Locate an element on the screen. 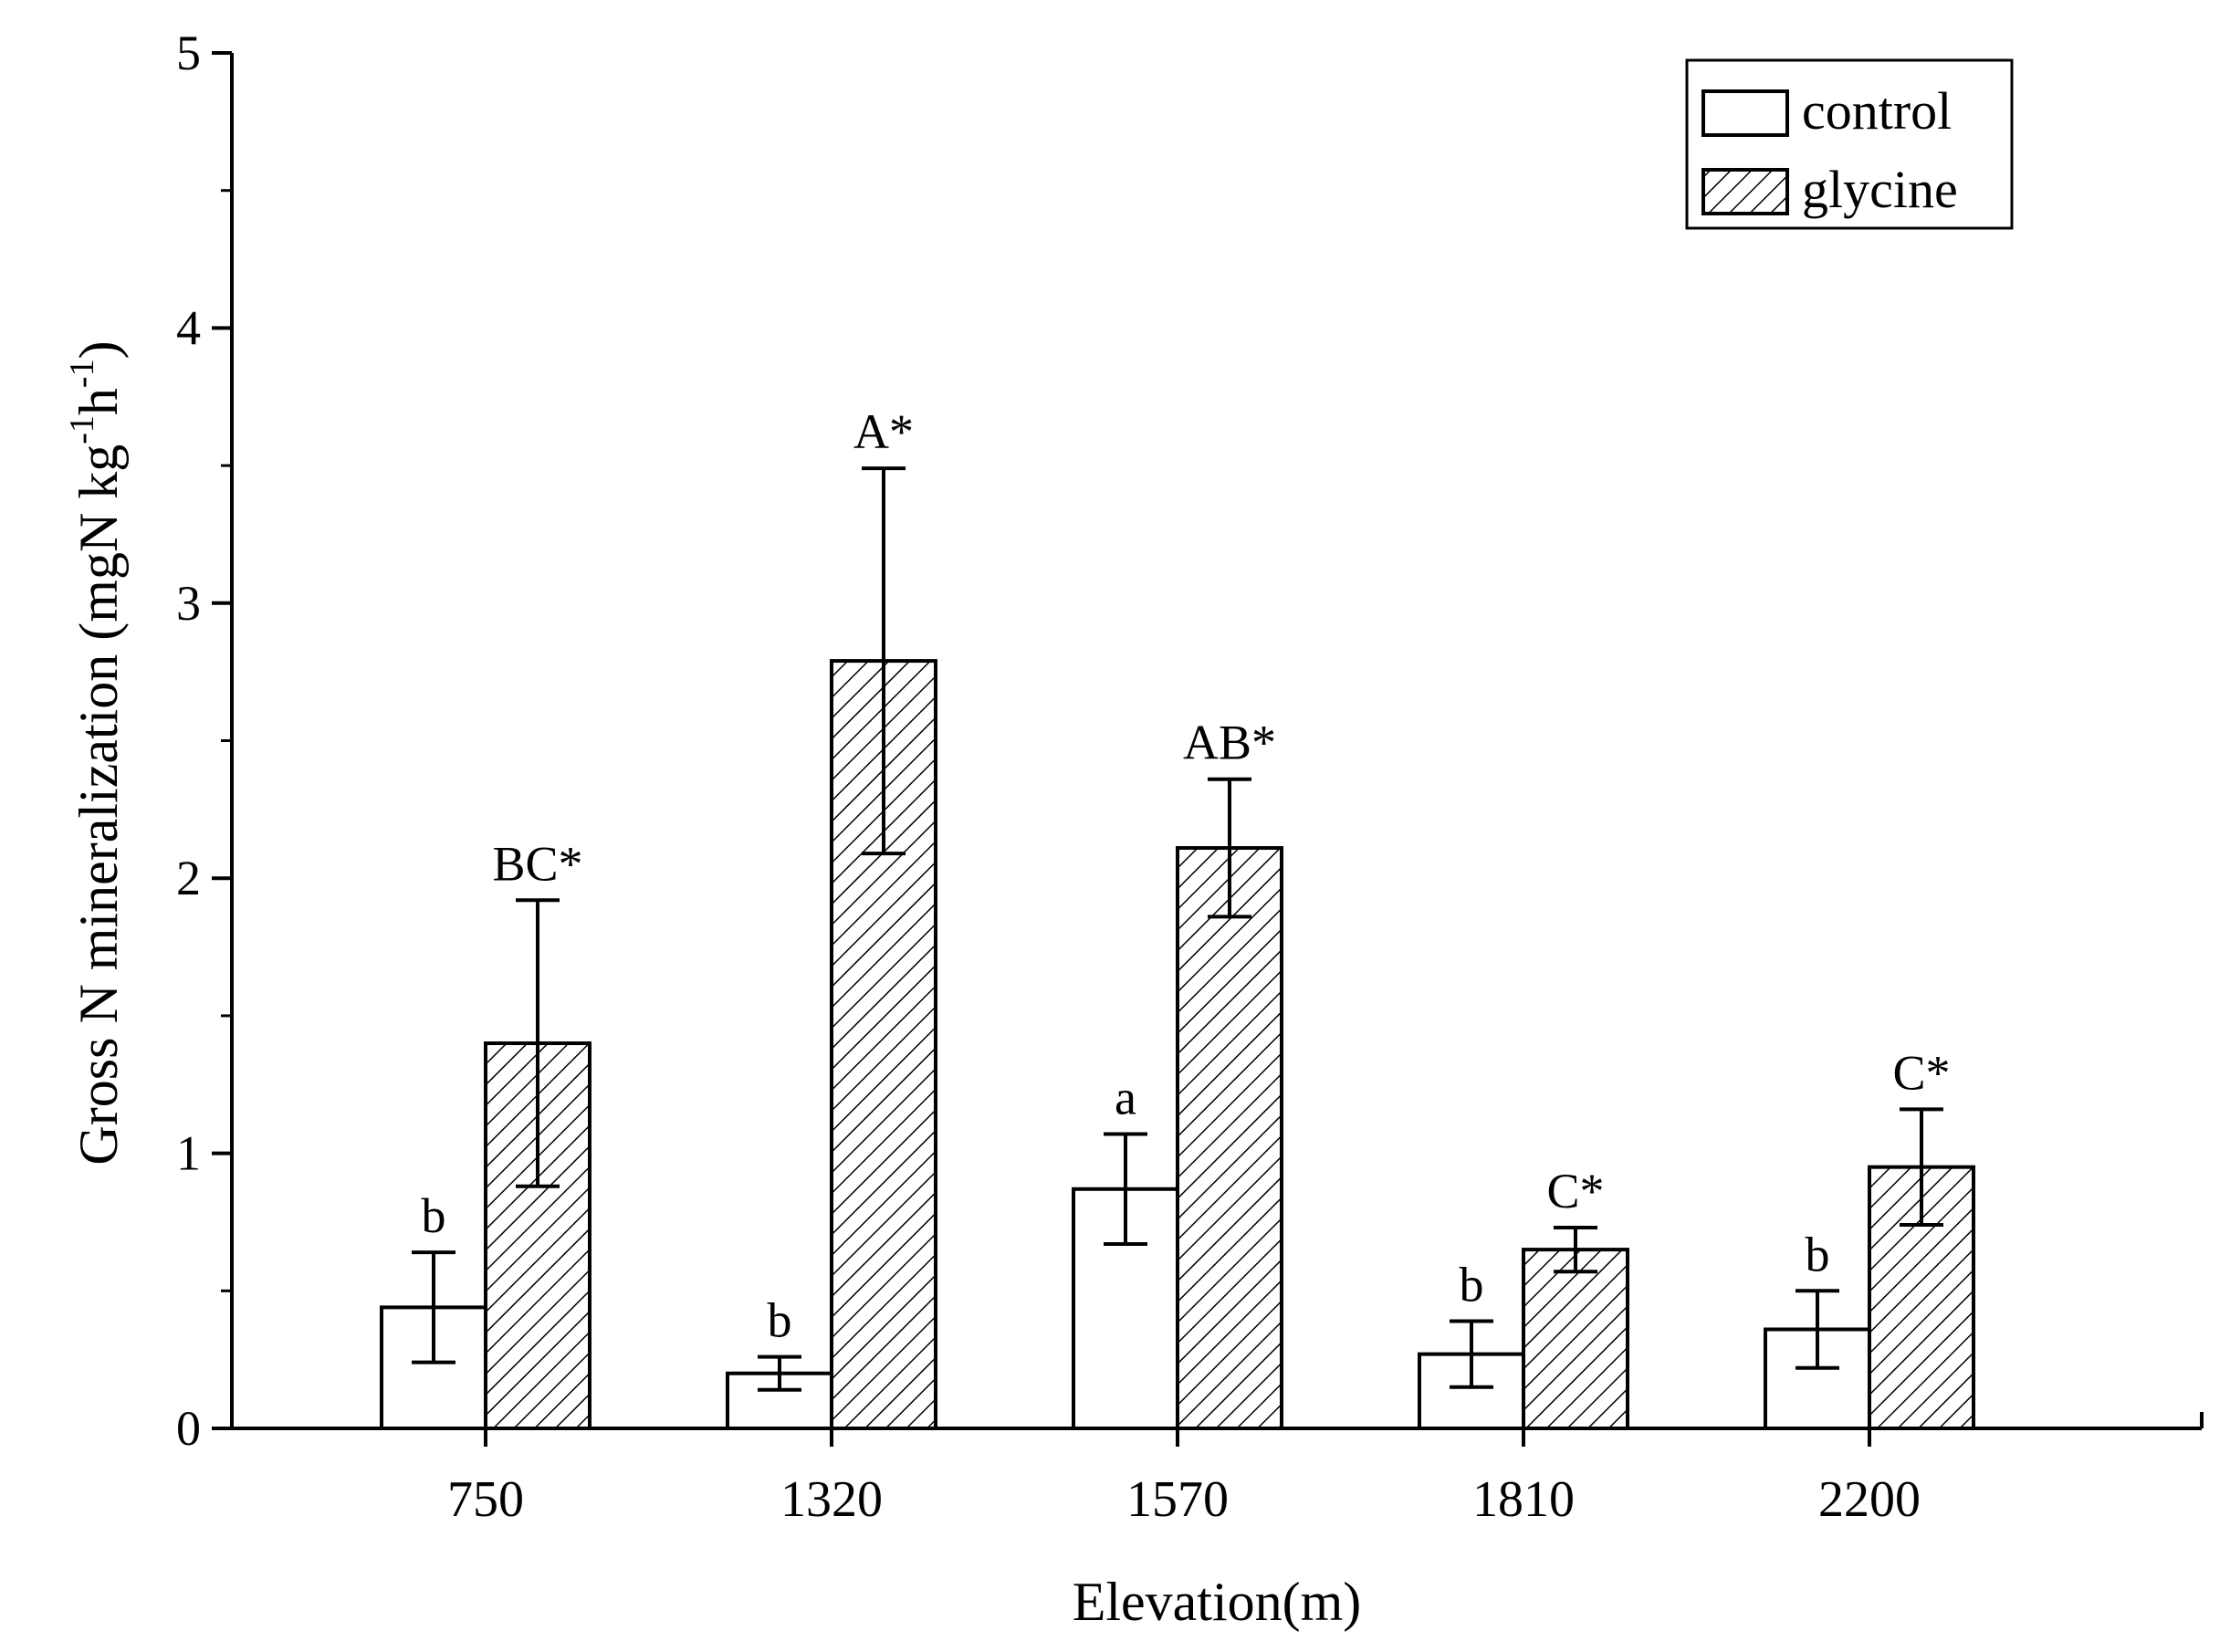  x-tick-label: 1810 is located at coordinates (1523, 1499).